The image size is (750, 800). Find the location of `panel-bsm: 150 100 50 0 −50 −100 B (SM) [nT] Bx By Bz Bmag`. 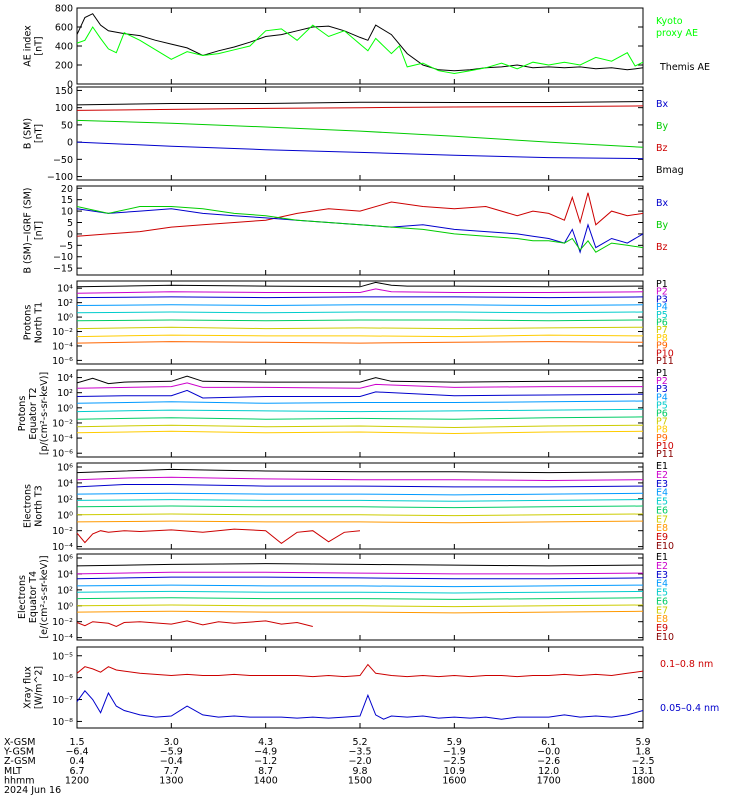

panel-bsm: 150 100 50 0 −50 −100 B (SM) [nT] Bx By Bz Bmag is located at coordinates (353, 134).